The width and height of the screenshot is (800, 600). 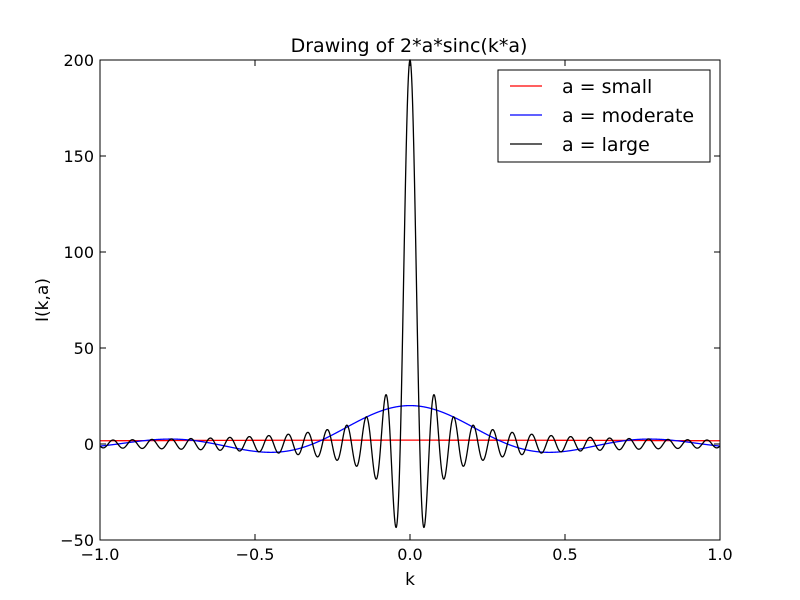 What do you see at coordinates (719, 554) in the screenshot?
I see `x-tick-label: 1.0` at bounding box center [719, 554].